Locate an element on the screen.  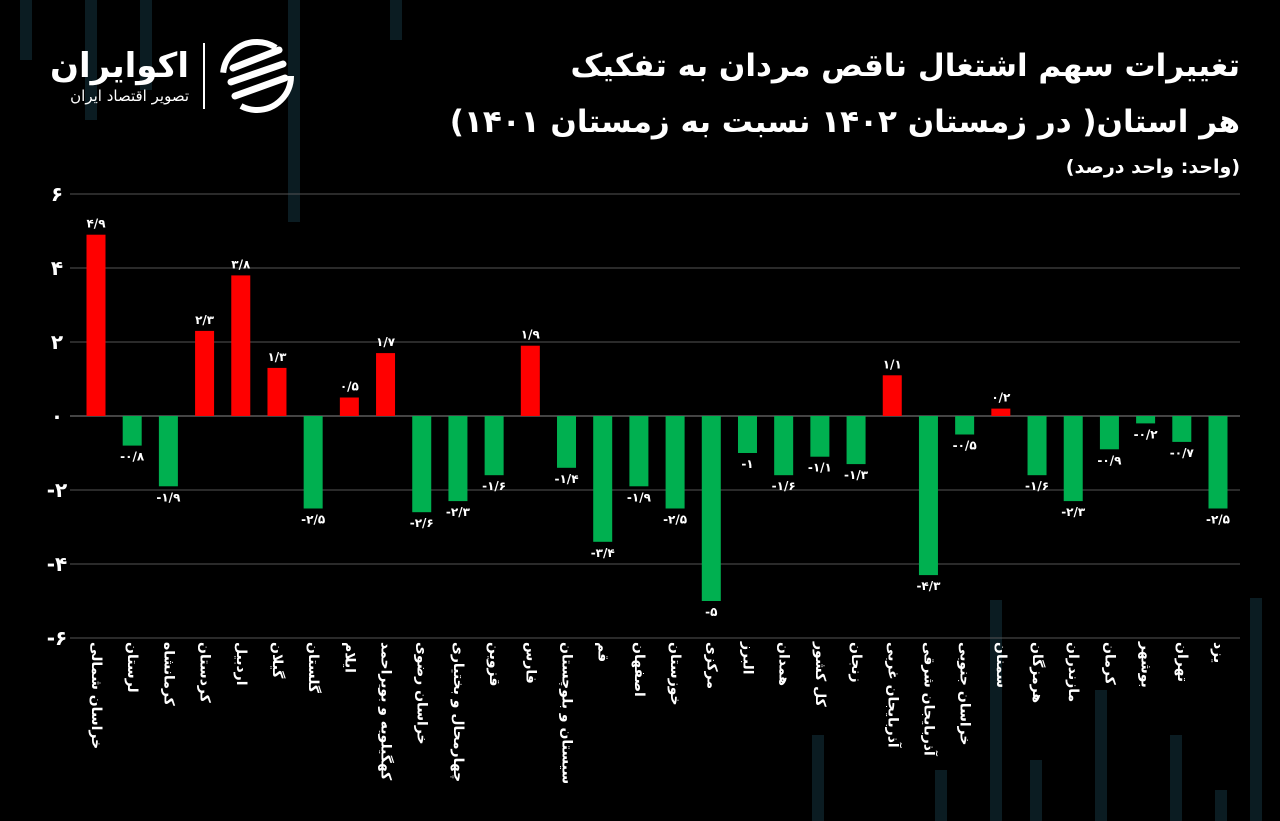
data-label: -۲/۶ is located at coordinates (422, 523).